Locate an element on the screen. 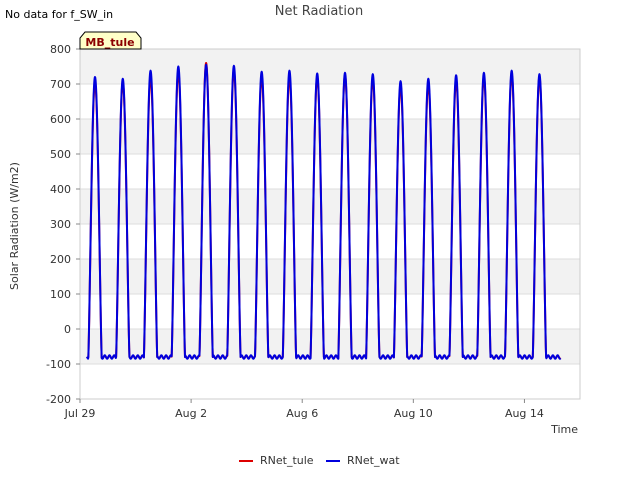 The width and height of the screenshot is (640, 480). y-tick-label: 100 is located at coordinates (60, 294).